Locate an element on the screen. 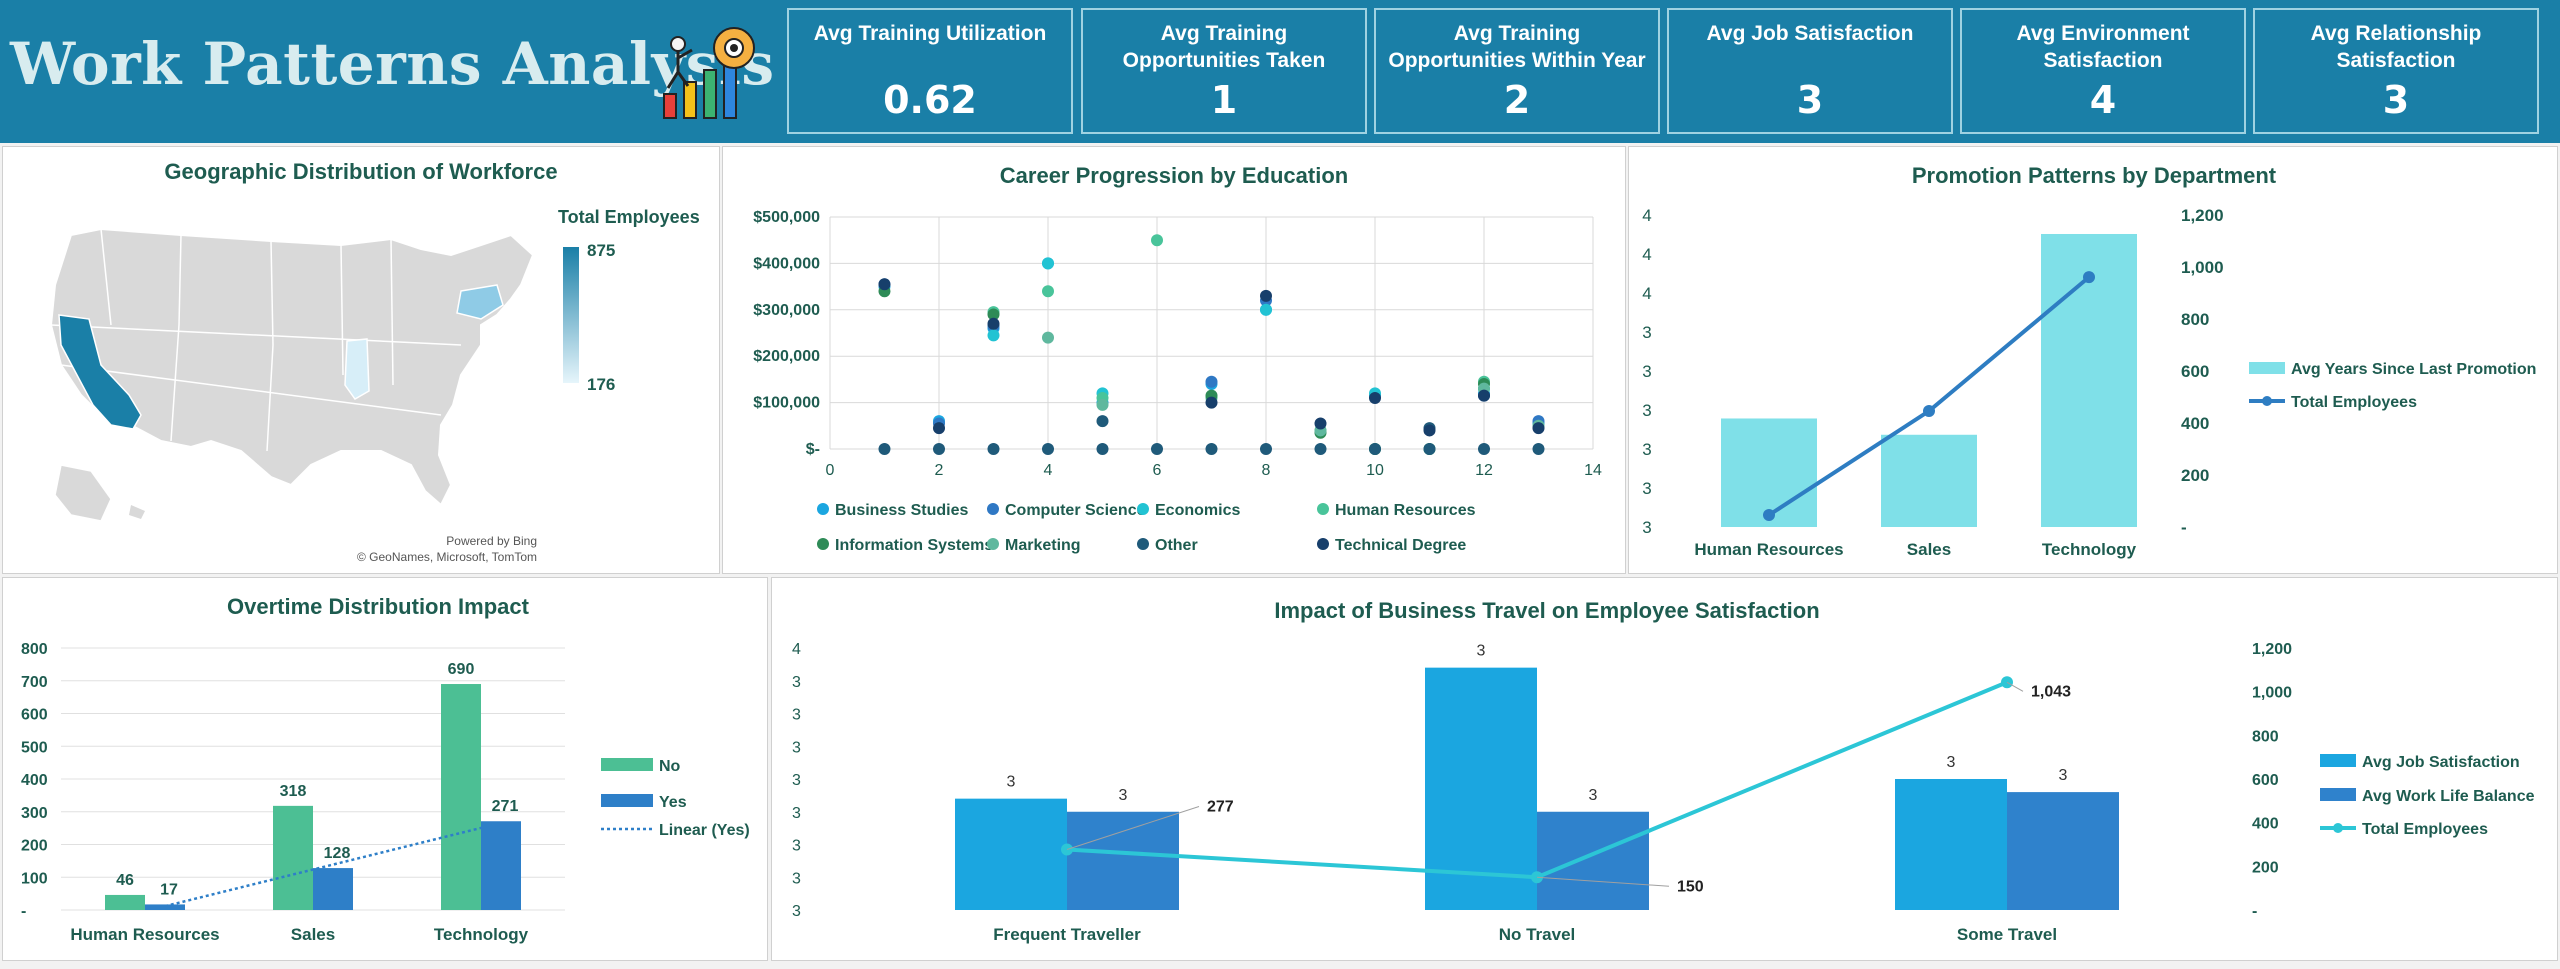  scatter-x-tick-label: 10 is located at coordinates (1375, 470).